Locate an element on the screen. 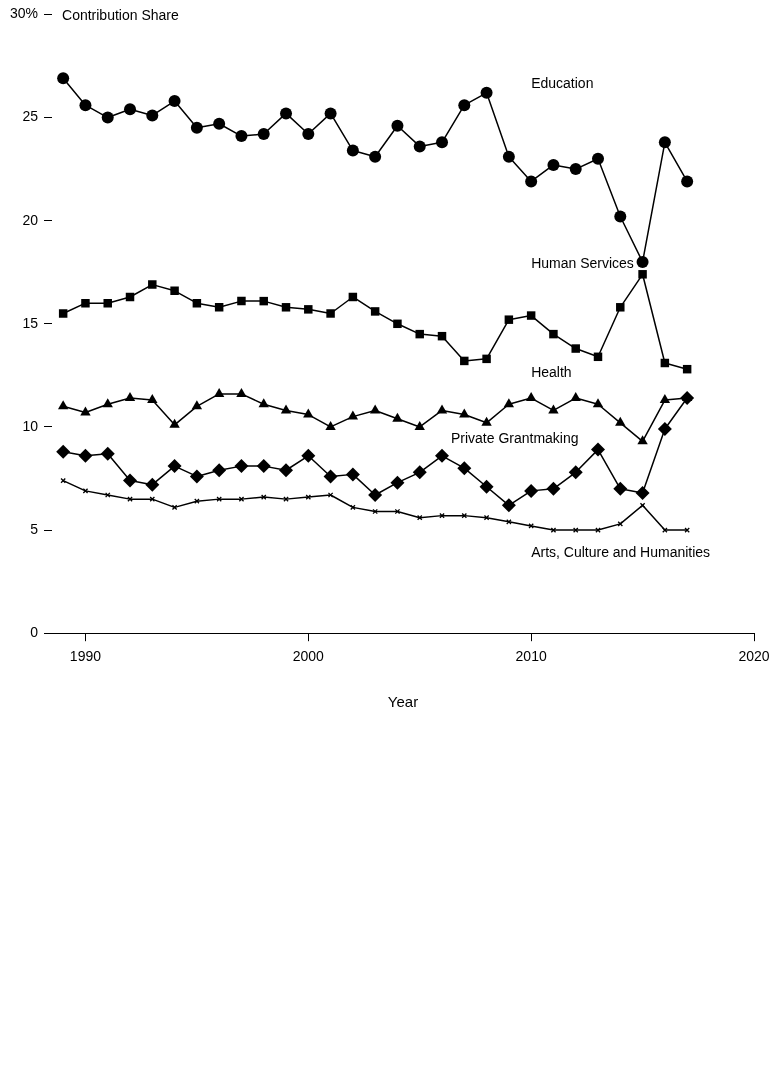  x-axis-title: Year is located at coordinates (403, 702).